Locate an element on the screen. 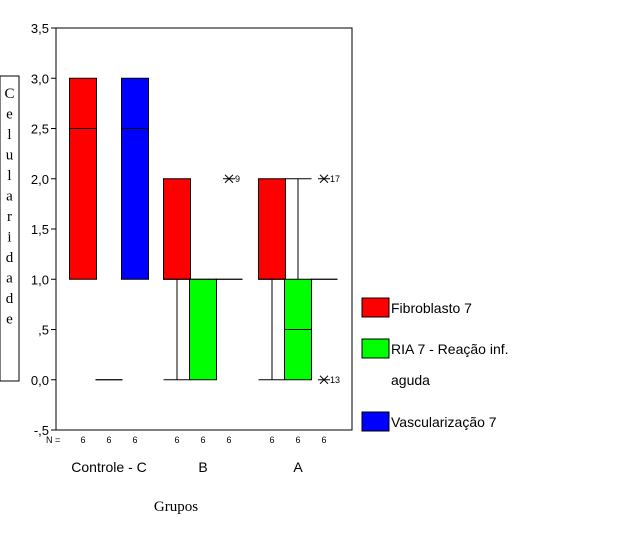  legend-label: Vascularização 7 is located at coordinates (444, 422).